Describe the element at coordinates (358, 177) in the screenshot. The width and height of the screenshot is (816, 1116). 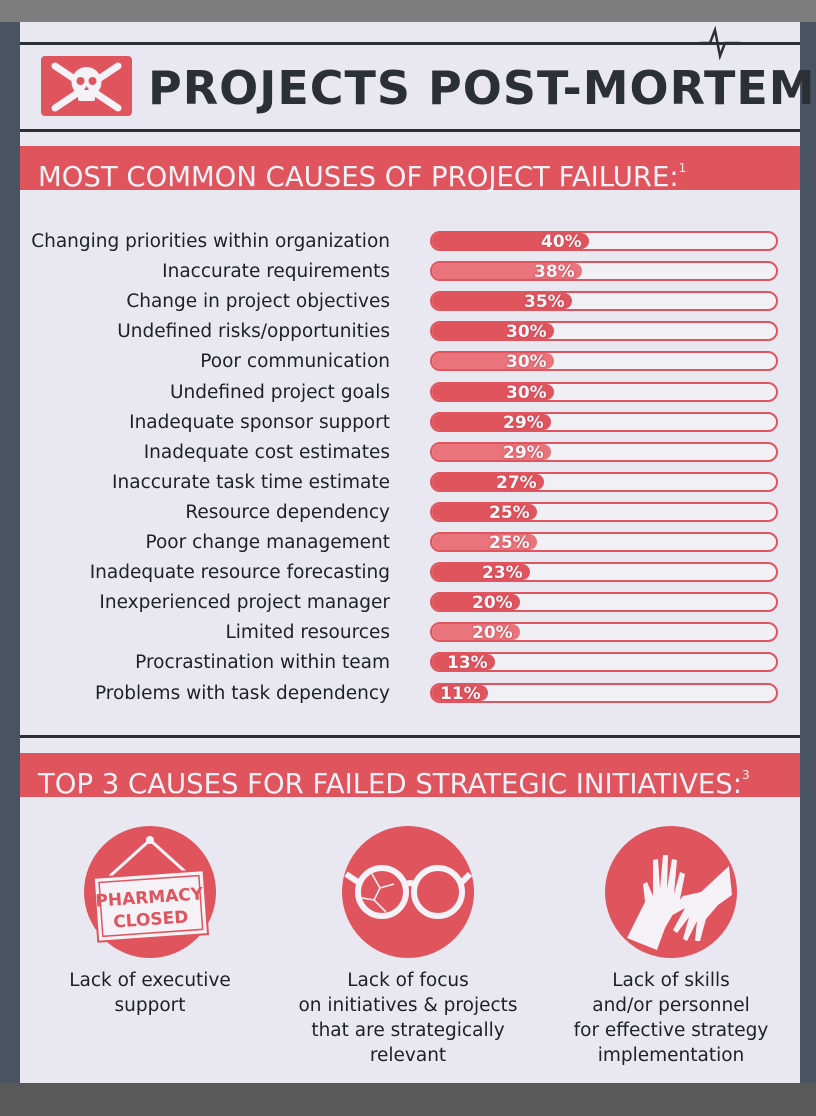
I see `section1-heading: MOST COMMON CAUSES OF PROJECT FAILURE:` at that location.